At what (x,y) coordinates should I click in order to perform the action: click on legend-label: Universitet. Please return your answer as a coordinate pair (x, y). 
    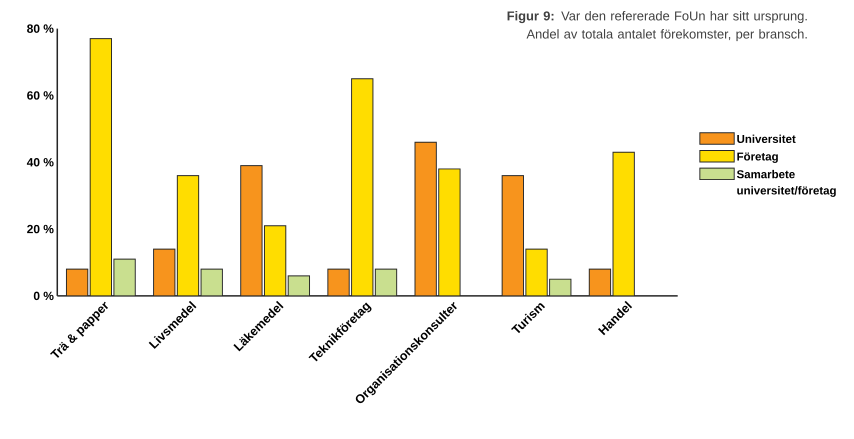
    Looking at the image, I should click on (766, 138).